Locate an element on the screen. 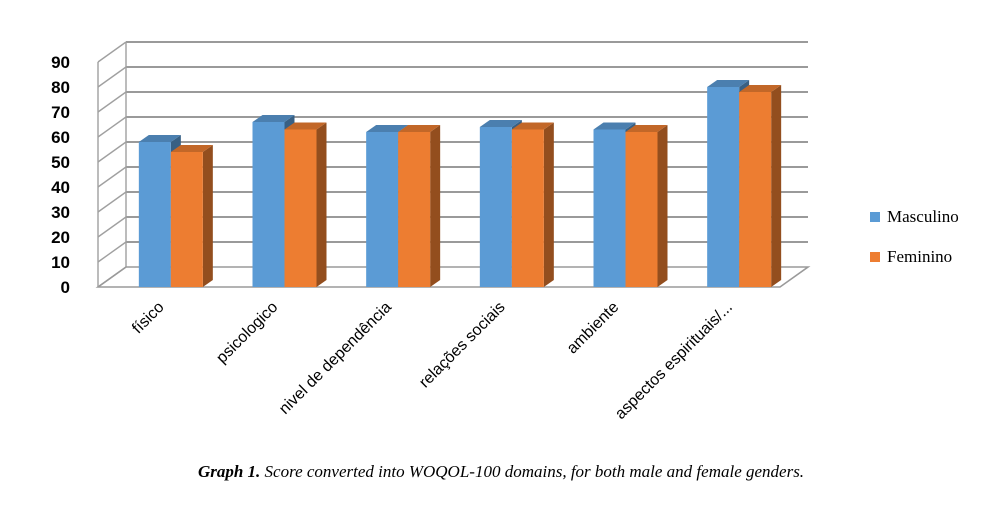 The width and height of the screenshot is (1002, 505). y-tick-label: 0 is located at coordinates (65, 287).